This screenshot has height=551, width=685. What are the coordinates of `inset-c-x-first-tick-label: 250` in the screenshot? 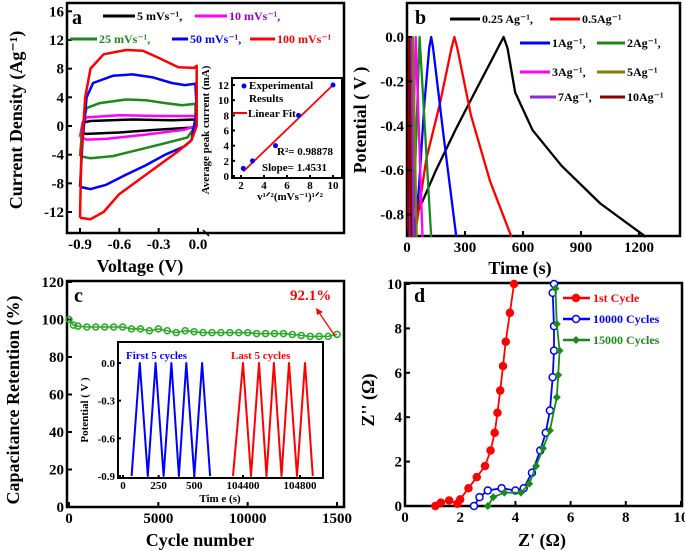 It's located at (158, 486).